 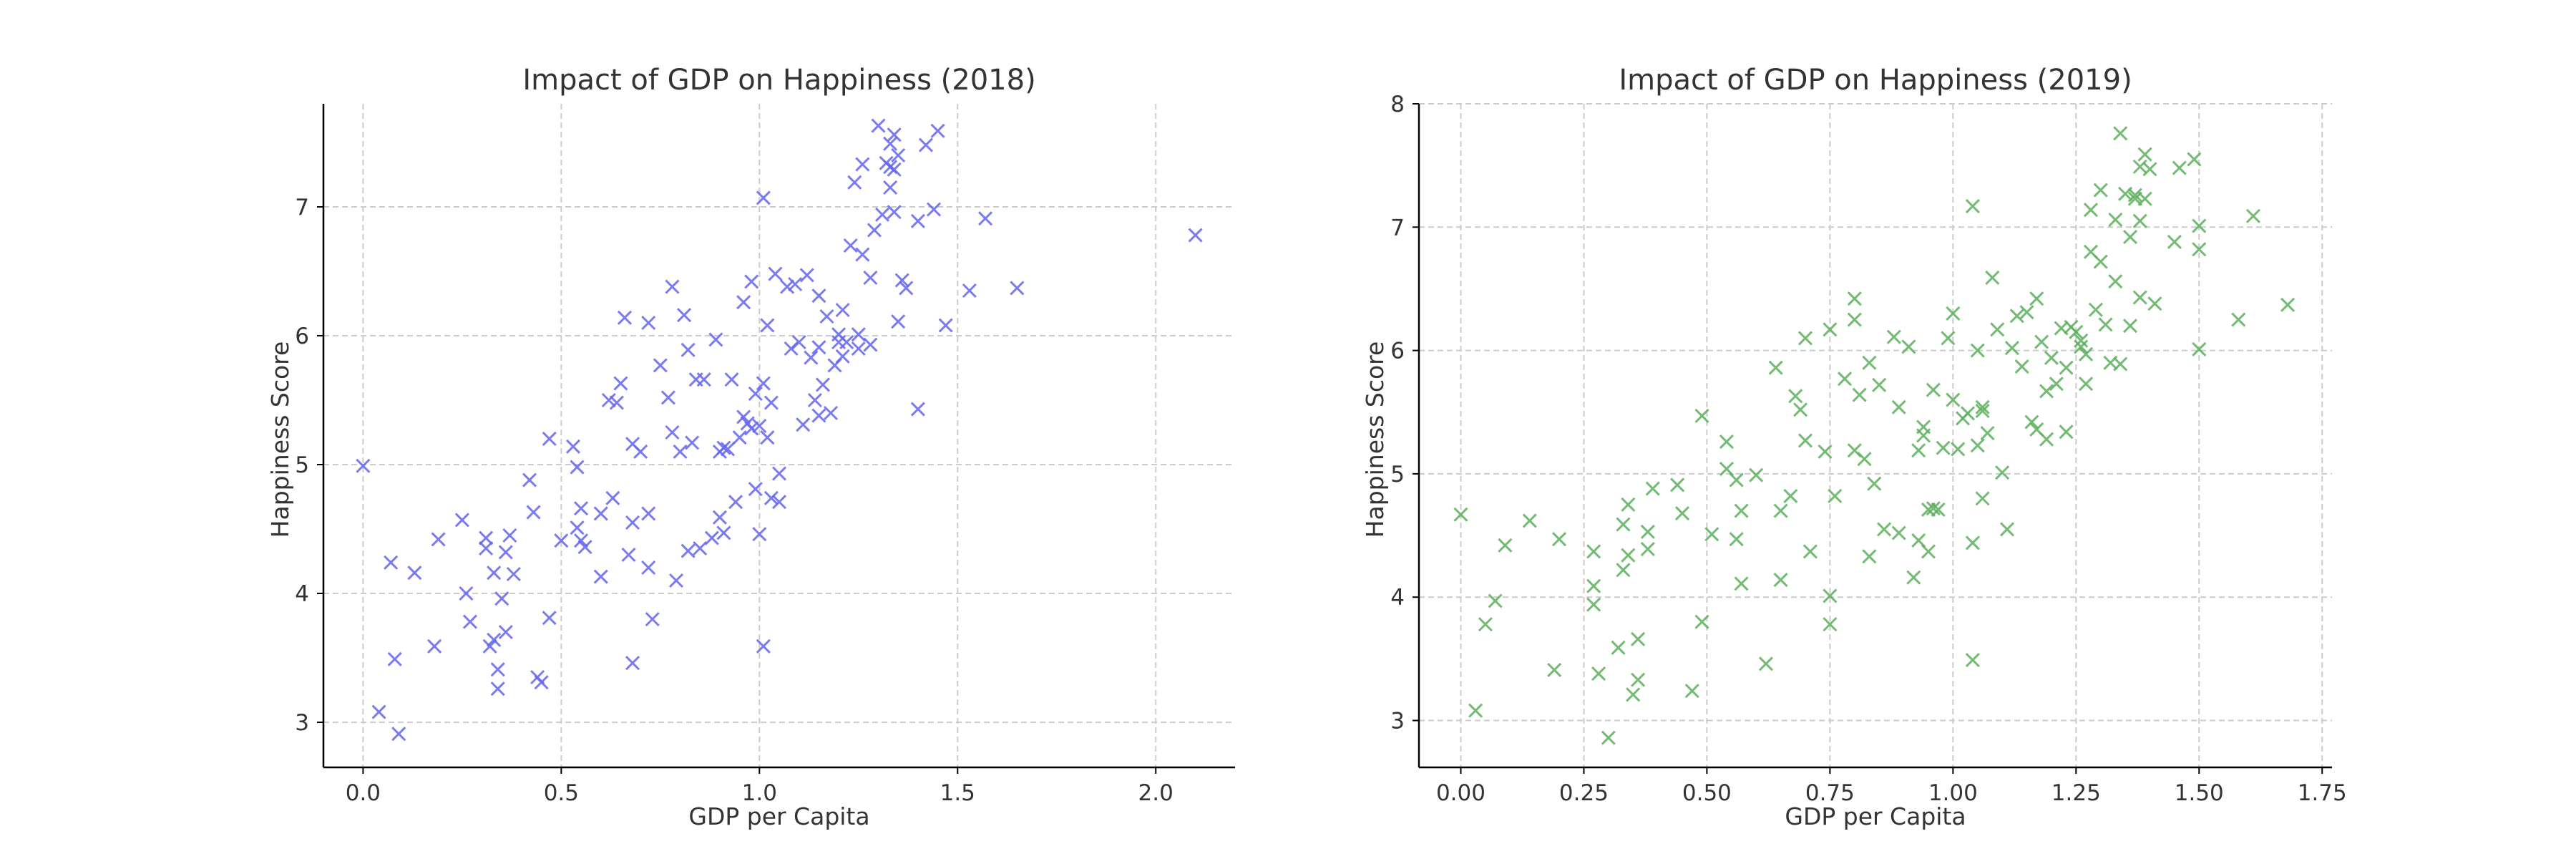 What do you see at coordinates (363, 793) in the screenshot?
I see `x-tick-label: 0.0` at bounding box center [363, 793].